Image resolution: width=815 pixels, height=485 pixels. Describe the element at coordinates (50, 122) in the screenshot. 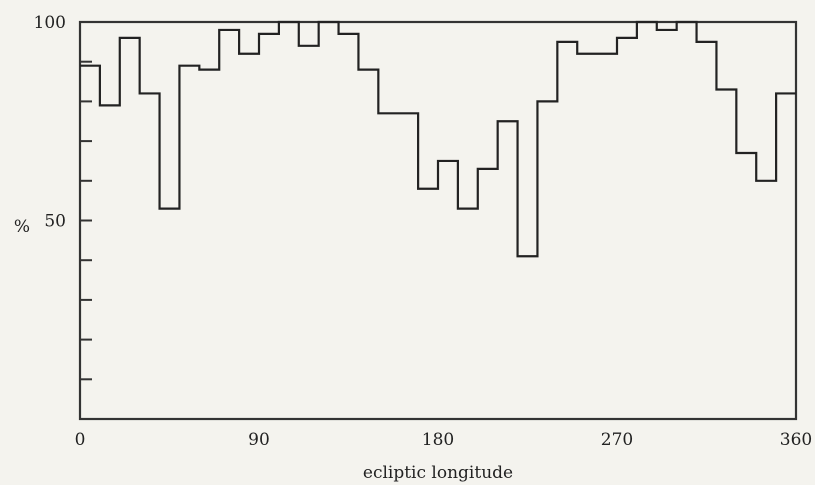

I see `y-axis-tick-labels: 50 100` at that location.